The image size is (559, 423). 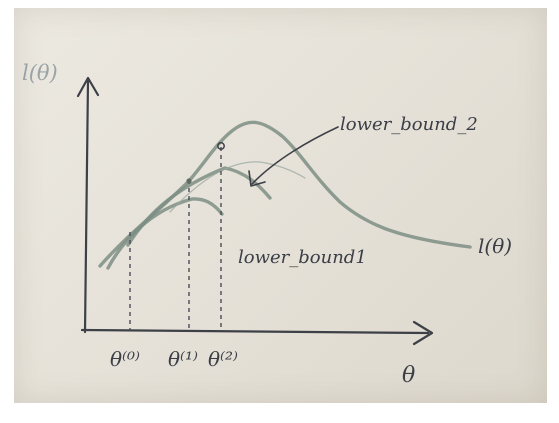 What do you see at coordinates (189, 181) in the screenshot?
I see `theta-1-point` at bounding box center [189, 181].